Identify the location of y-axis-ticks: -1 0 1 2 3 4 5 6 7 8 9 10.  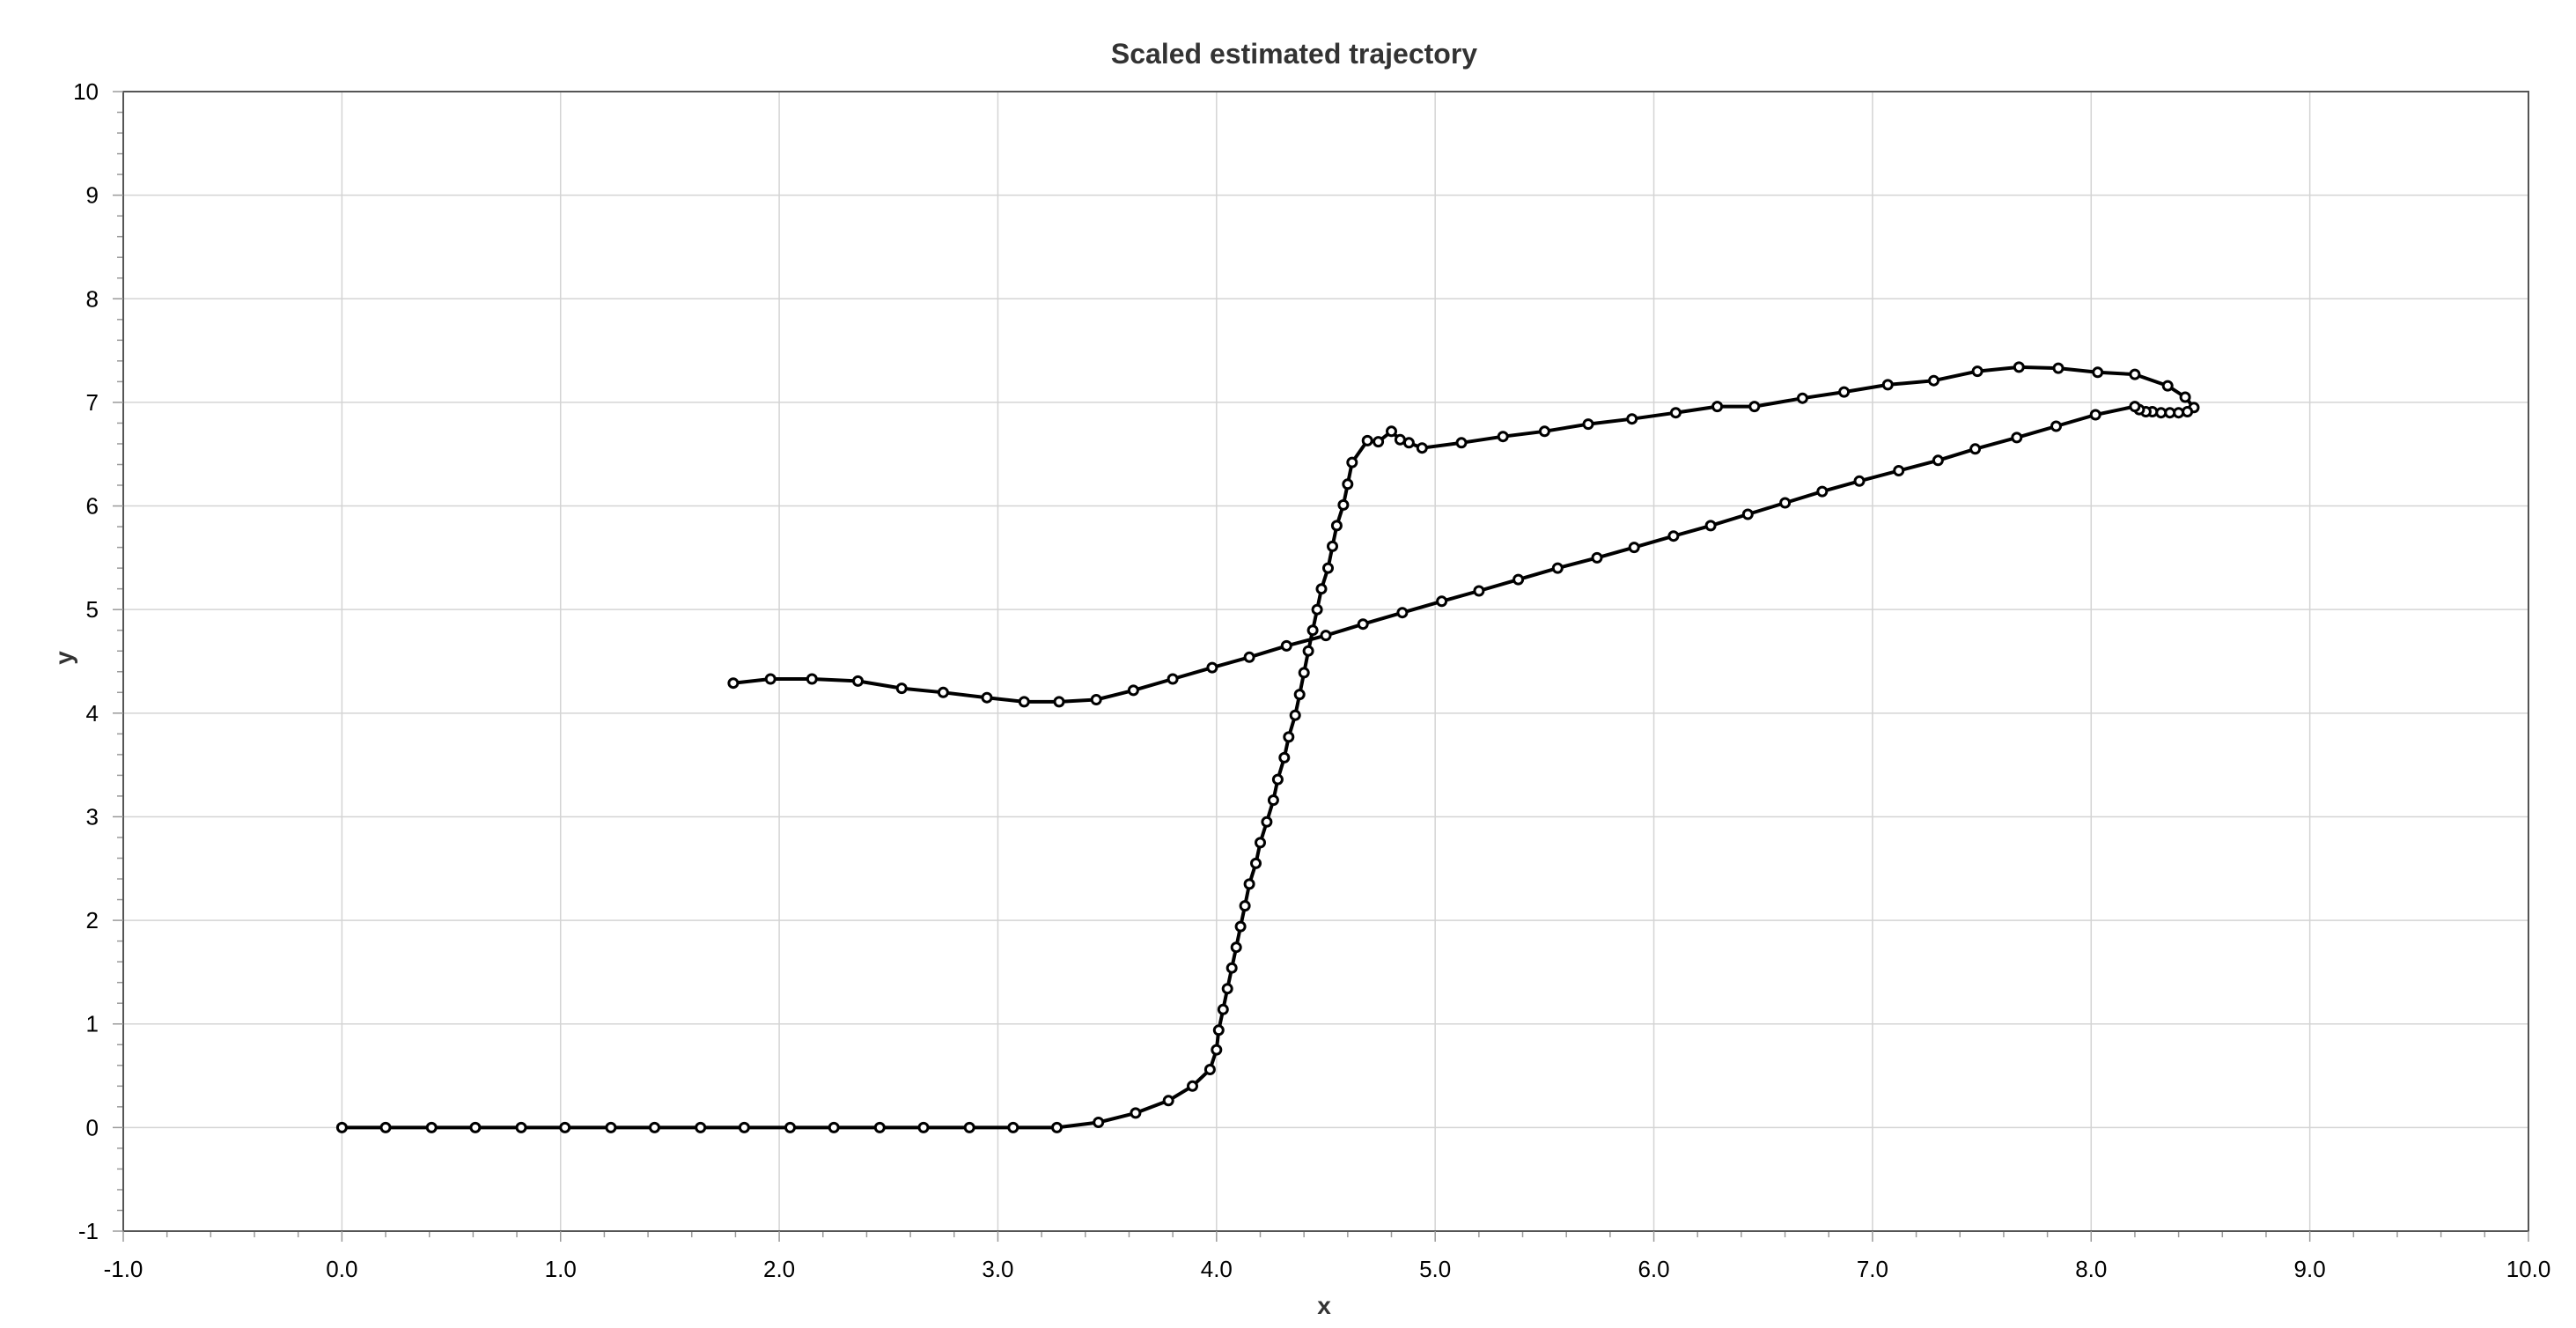
(98, 661).